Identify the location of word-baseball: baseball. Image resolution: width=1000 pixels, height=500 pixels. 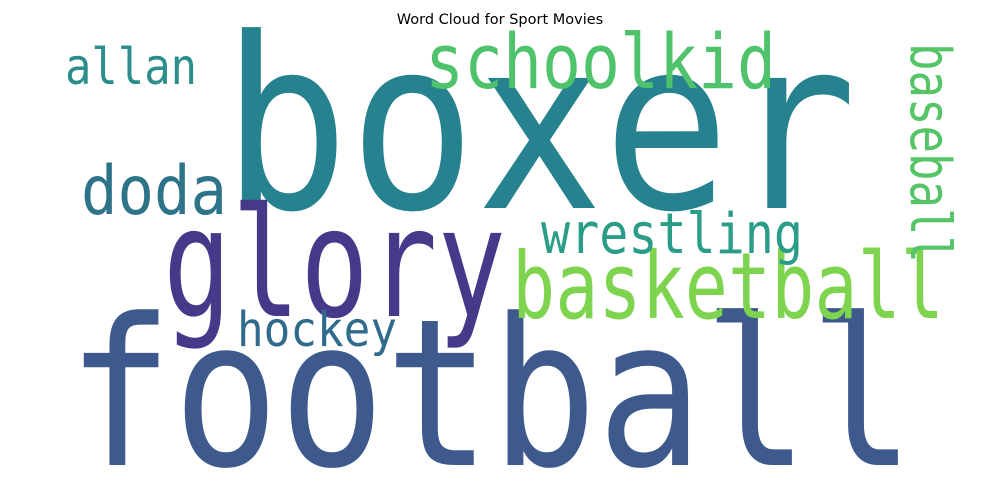
(929, 153).